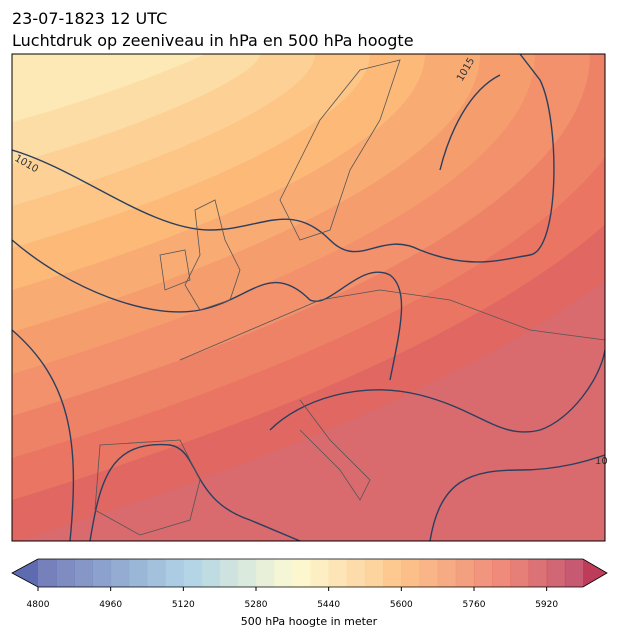 The image size is (618, 639). I want to click on colorbar-tick-label: 4800, so click(38, 605).